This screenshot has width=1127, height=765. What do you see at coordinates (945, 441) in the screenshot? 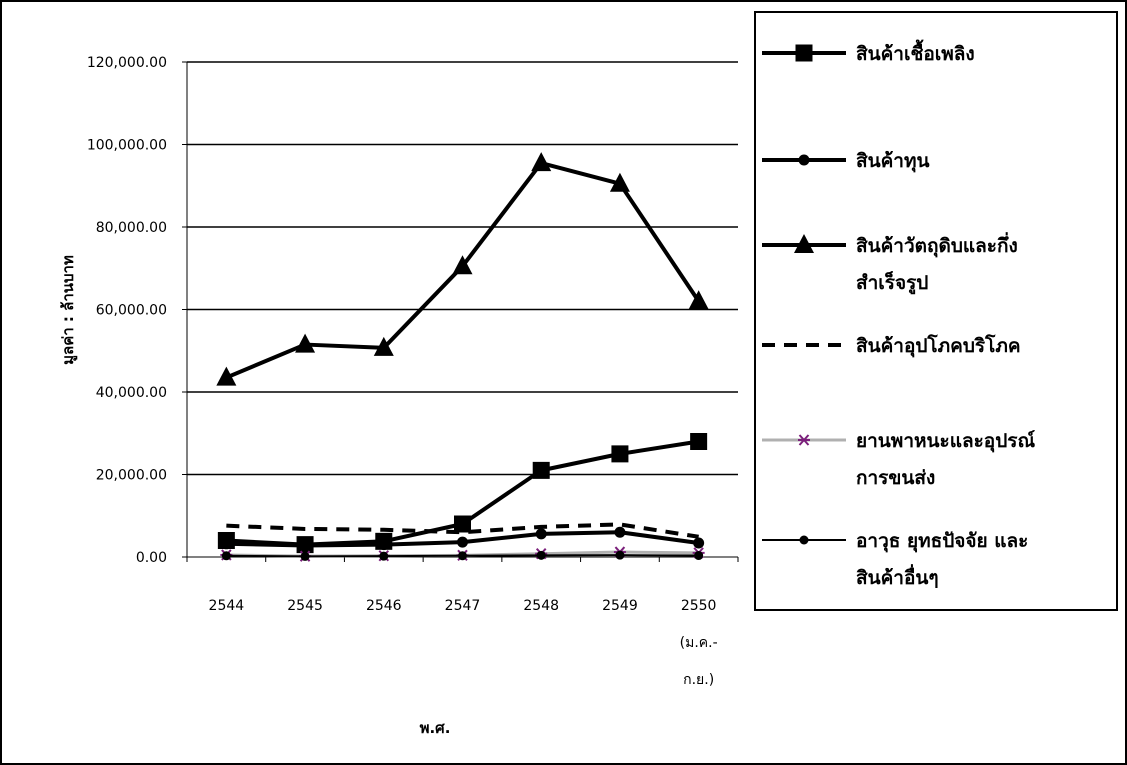
I see `legend-label: ยานพาหนะและอุปรณ์` at bounding box center [945, 441].